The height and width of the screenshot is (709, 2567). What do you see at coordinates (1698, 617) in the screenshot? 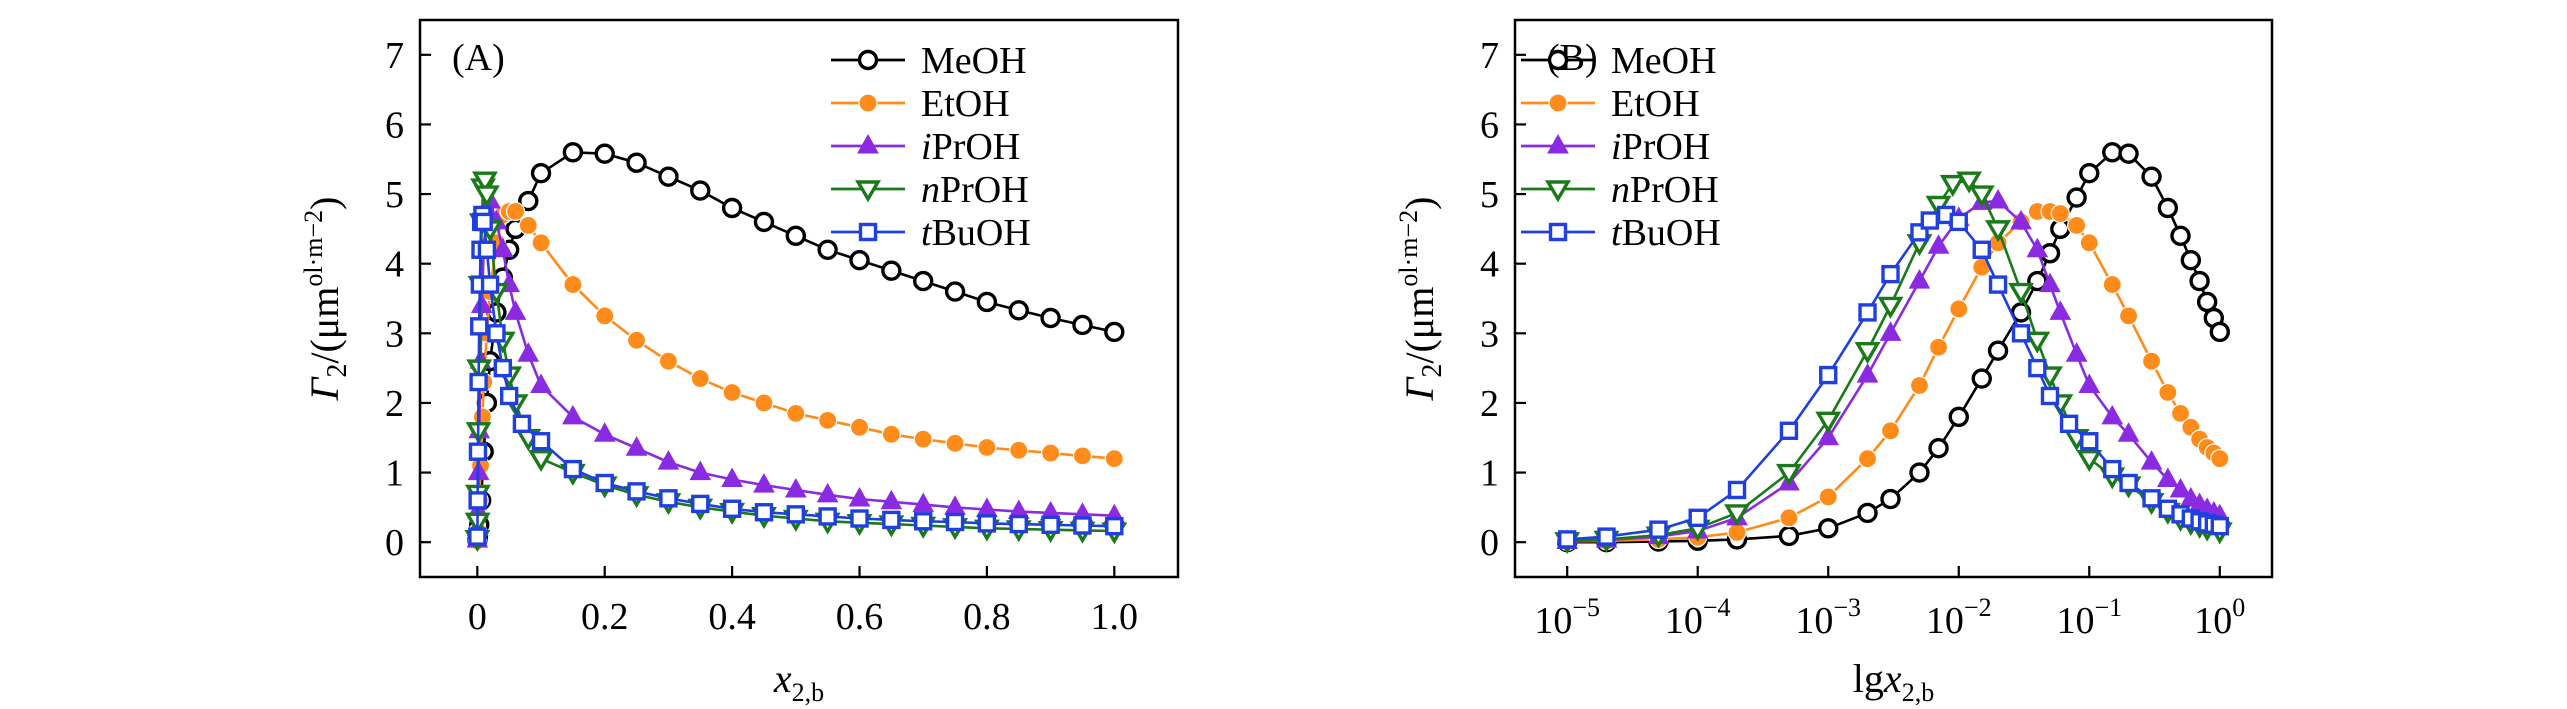
I see `x-tick-label: 10⁻⁴` at bounding box center [1698, 617].